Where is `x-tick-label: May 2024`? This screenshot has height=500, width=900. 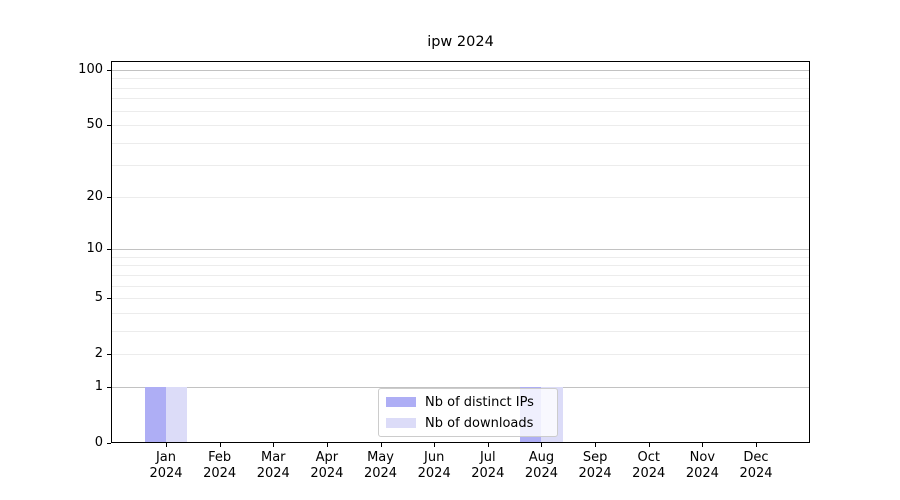 x-tick-label: May 2024 is located at coordinates (381, 466).